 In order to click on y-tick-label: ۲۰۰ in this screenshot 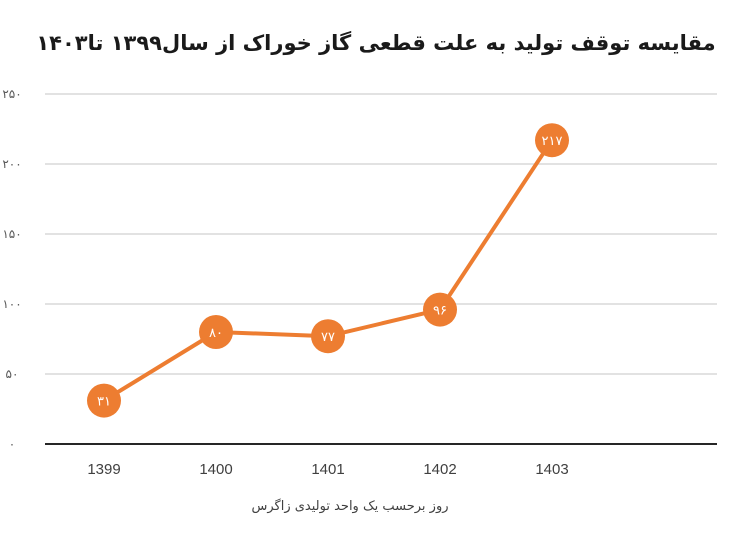, I will do `click(11, 164)`.